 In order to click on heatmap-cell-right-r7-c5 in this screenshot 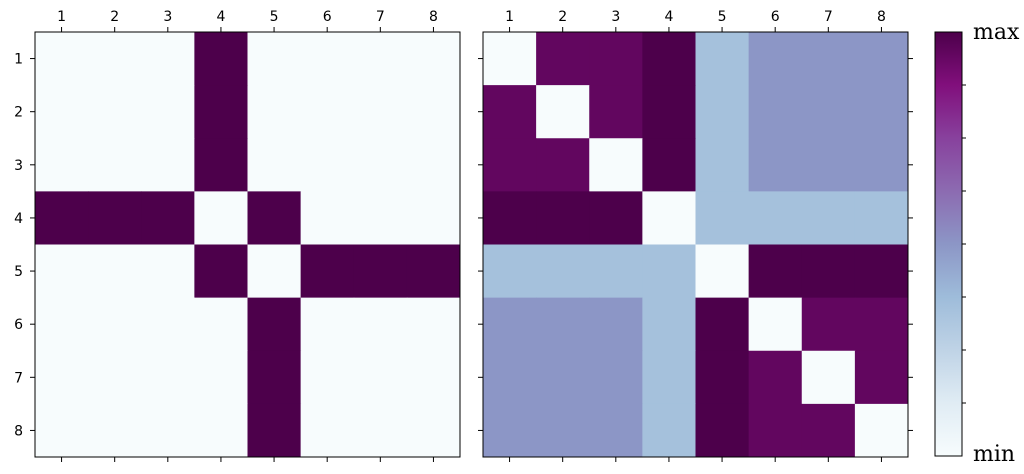, I will do `click(722, 377)`.